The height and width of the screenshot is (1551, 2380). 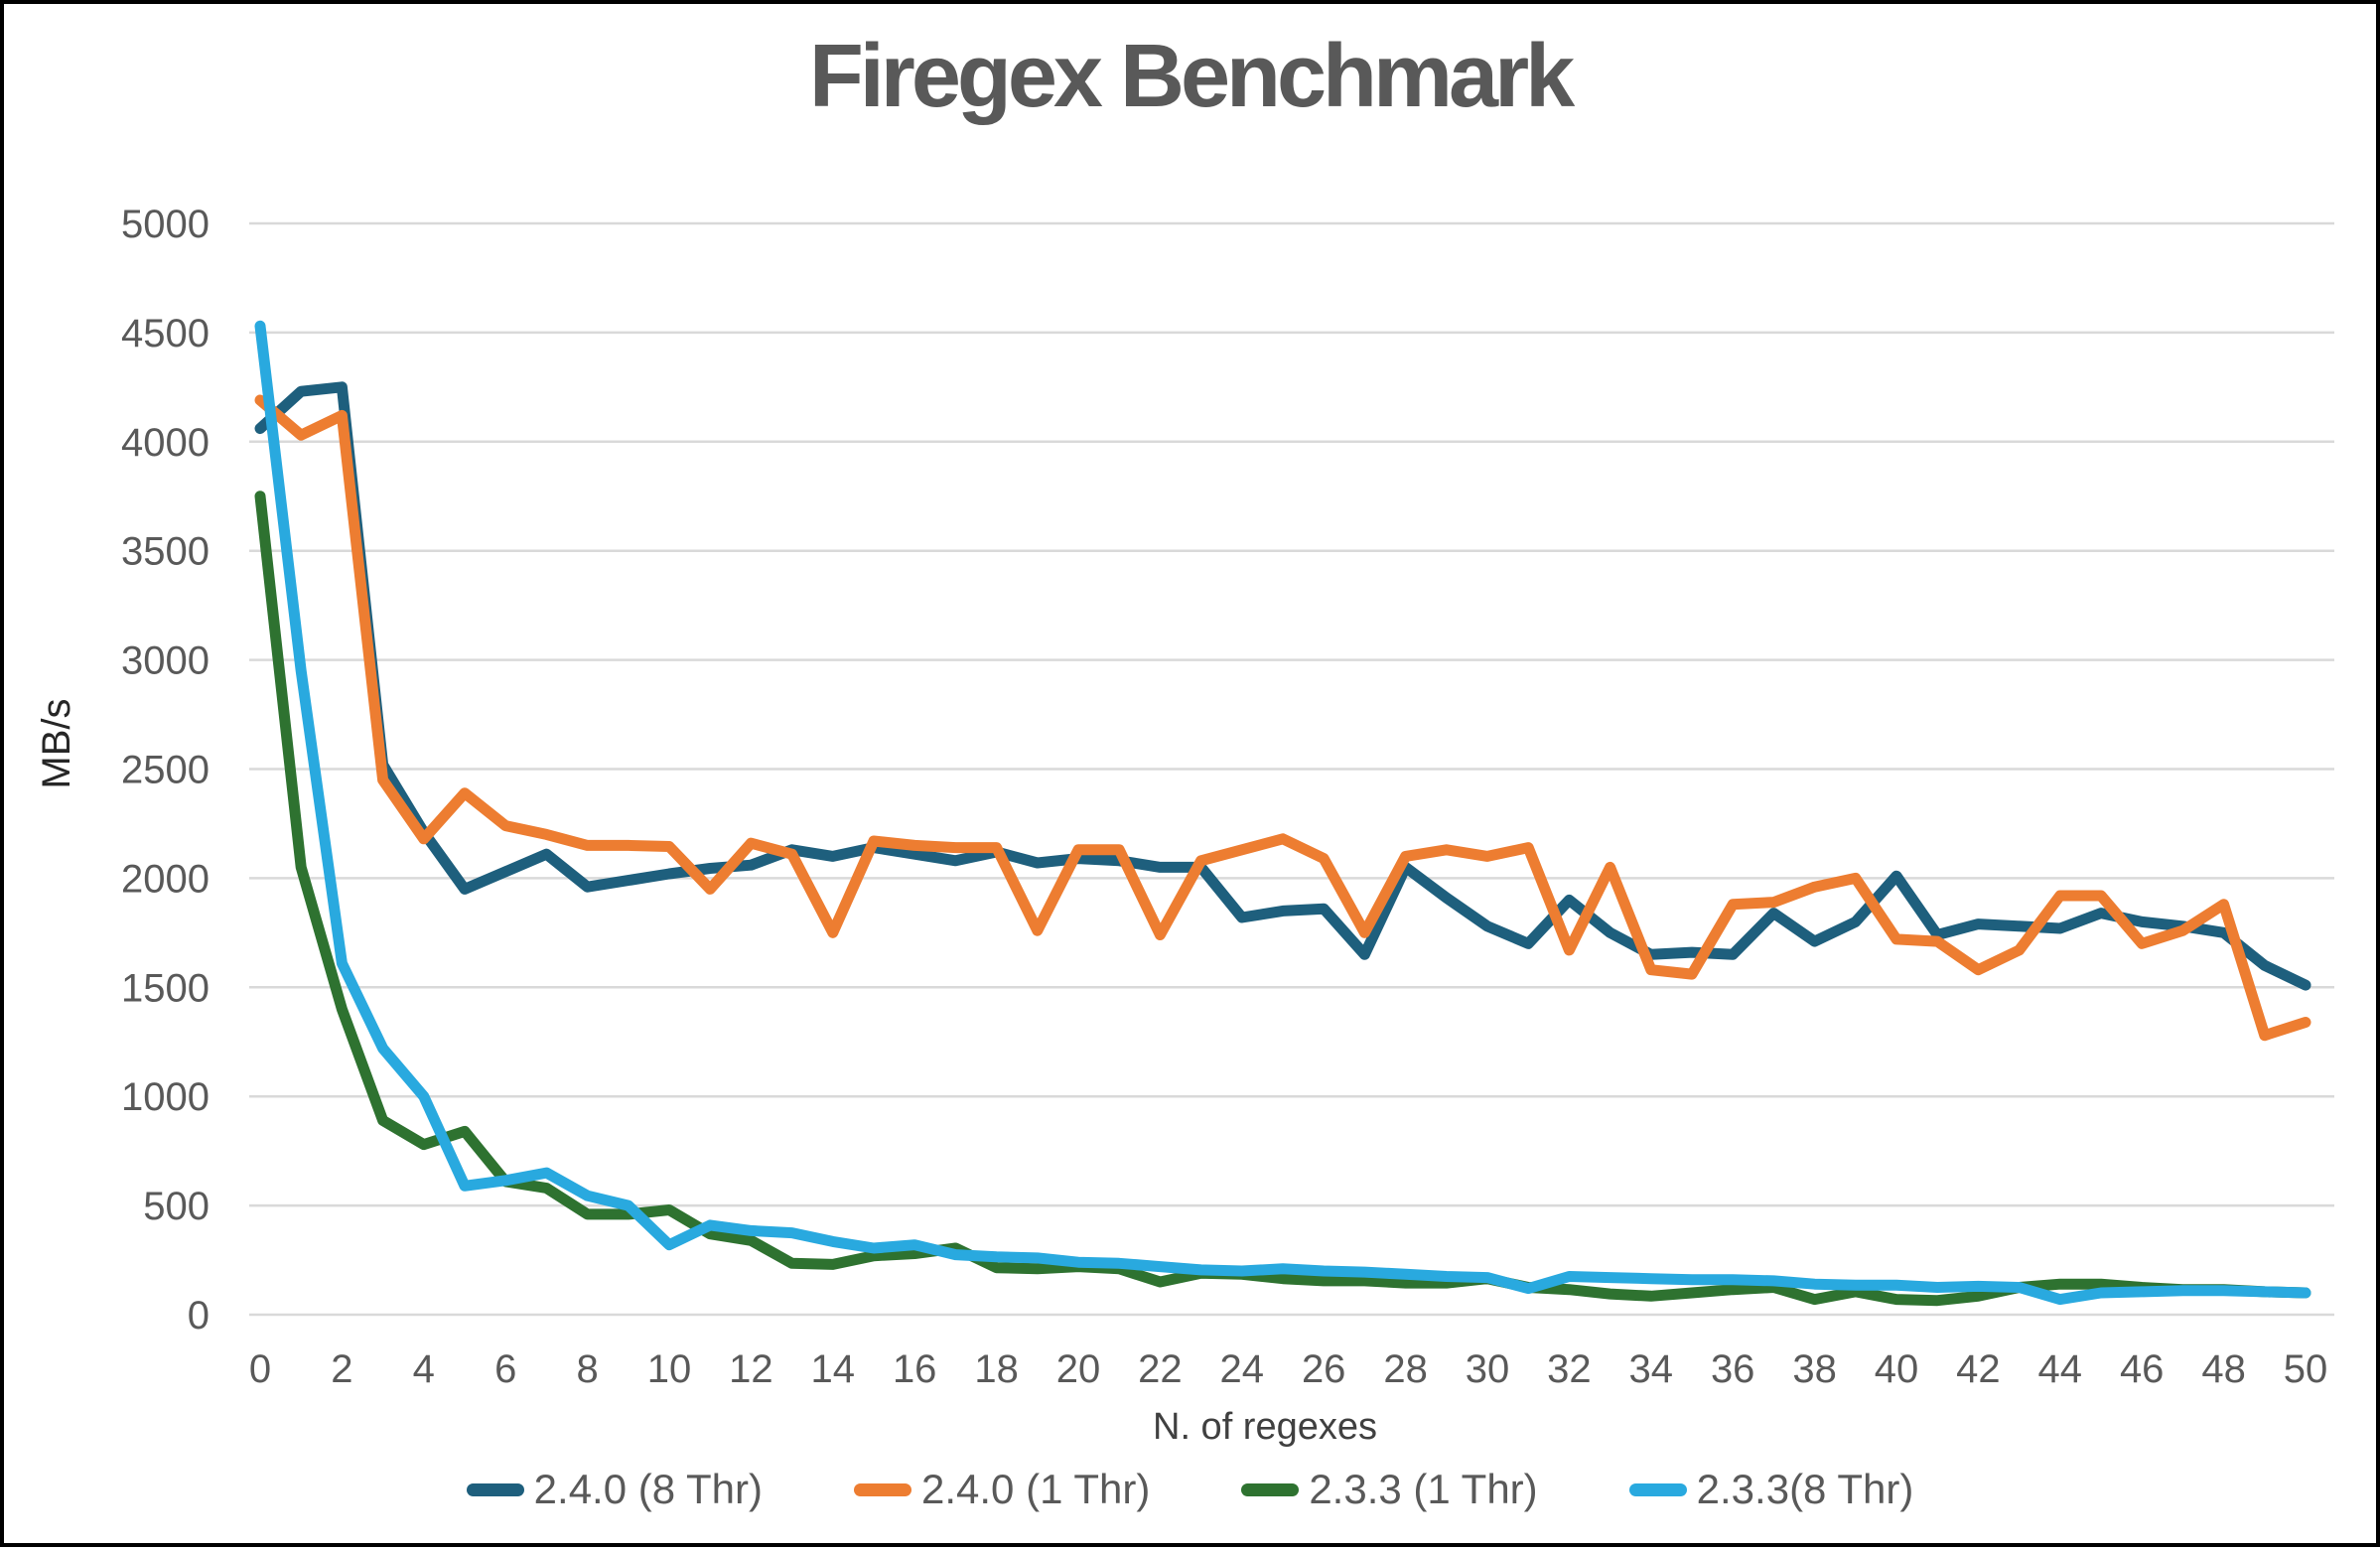 What do you see at coordinates (2306, 1369) in the screenshot?
I see `x-tick-label: 50` at bounding box center [2306, 1369].